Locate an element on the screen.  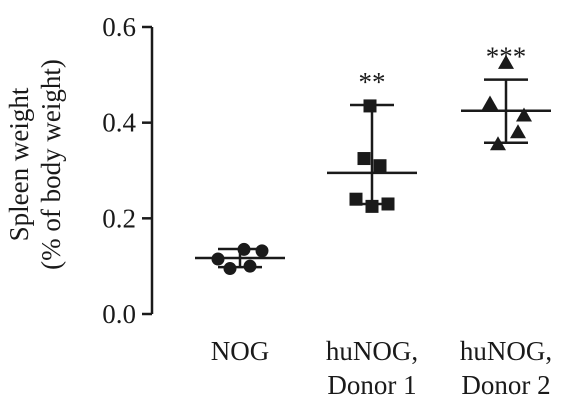
significance-label: *** is located at coordinates (506, 57).